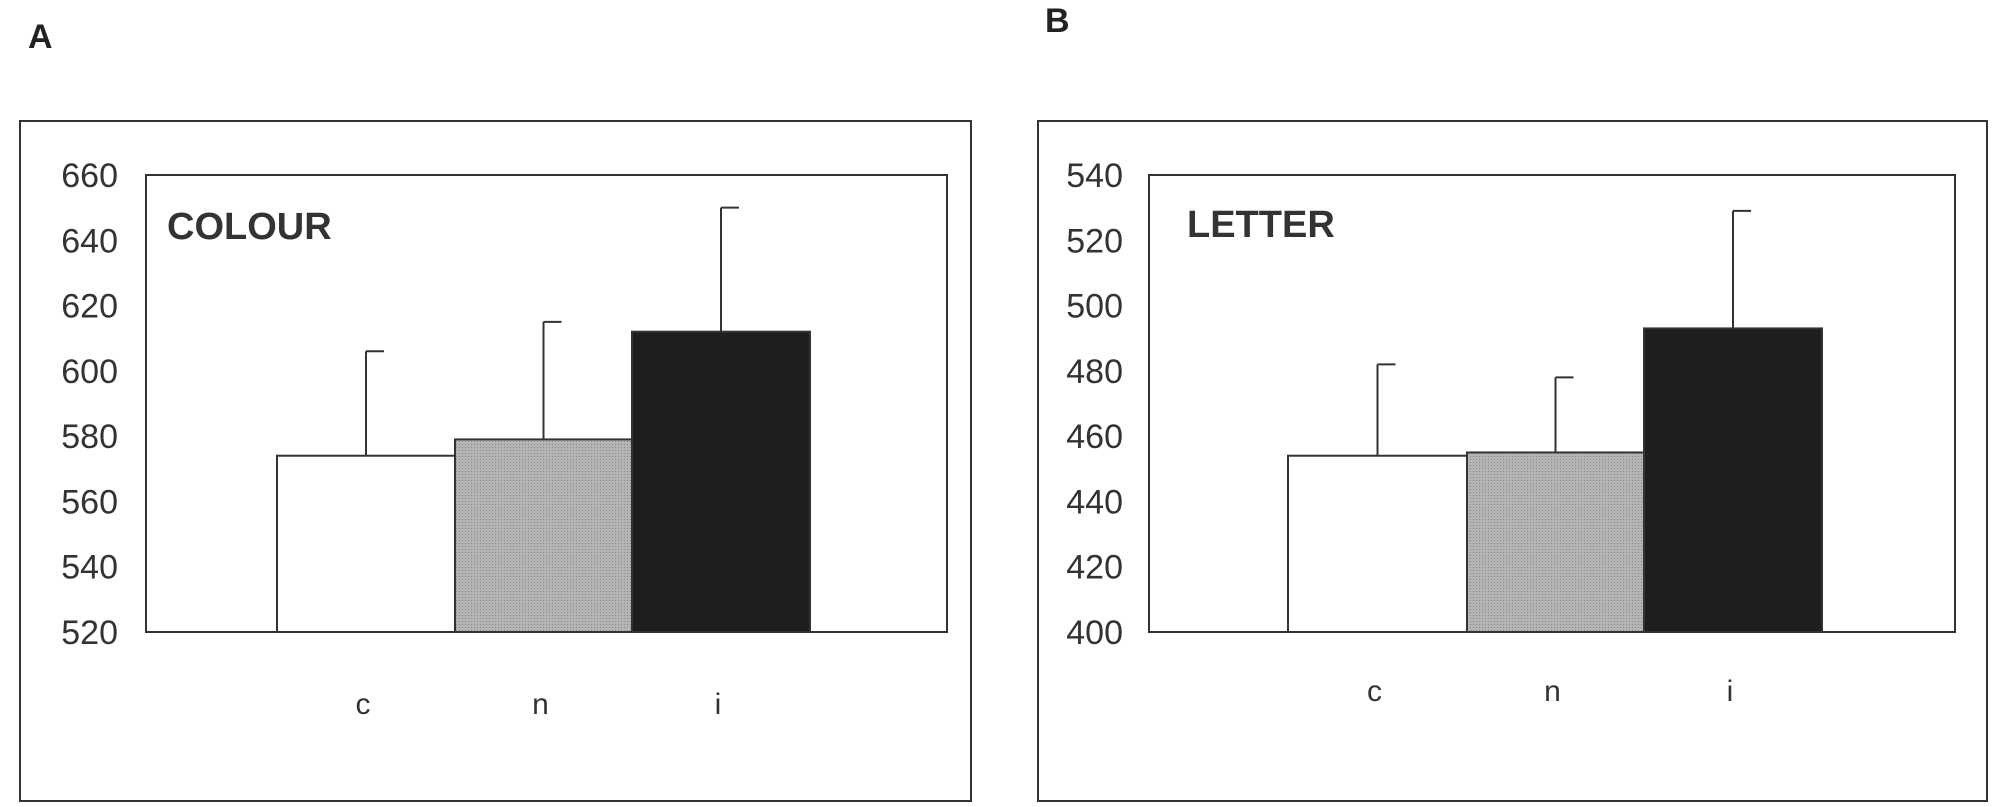 The image size is (1995, 807). I want to click on bars-b, so click(1555, 421).